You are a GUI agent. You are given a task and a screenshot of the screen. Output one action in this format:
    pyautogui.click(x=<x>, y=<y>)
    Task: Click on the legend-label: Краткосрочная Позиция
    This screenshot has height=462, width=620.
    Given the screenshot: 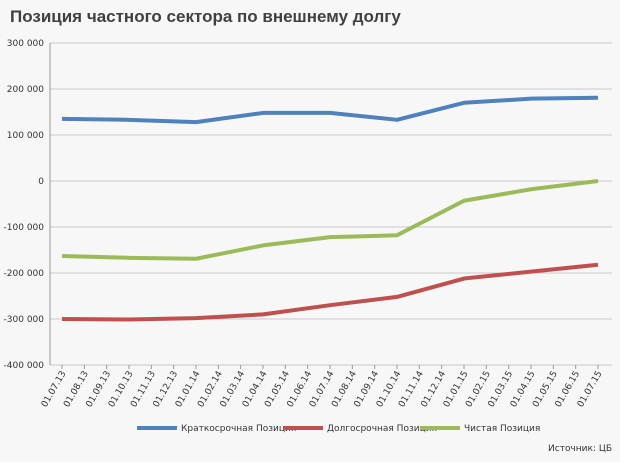 What is the action you would take?
    pyautogui.click(x=238, y=429)
    